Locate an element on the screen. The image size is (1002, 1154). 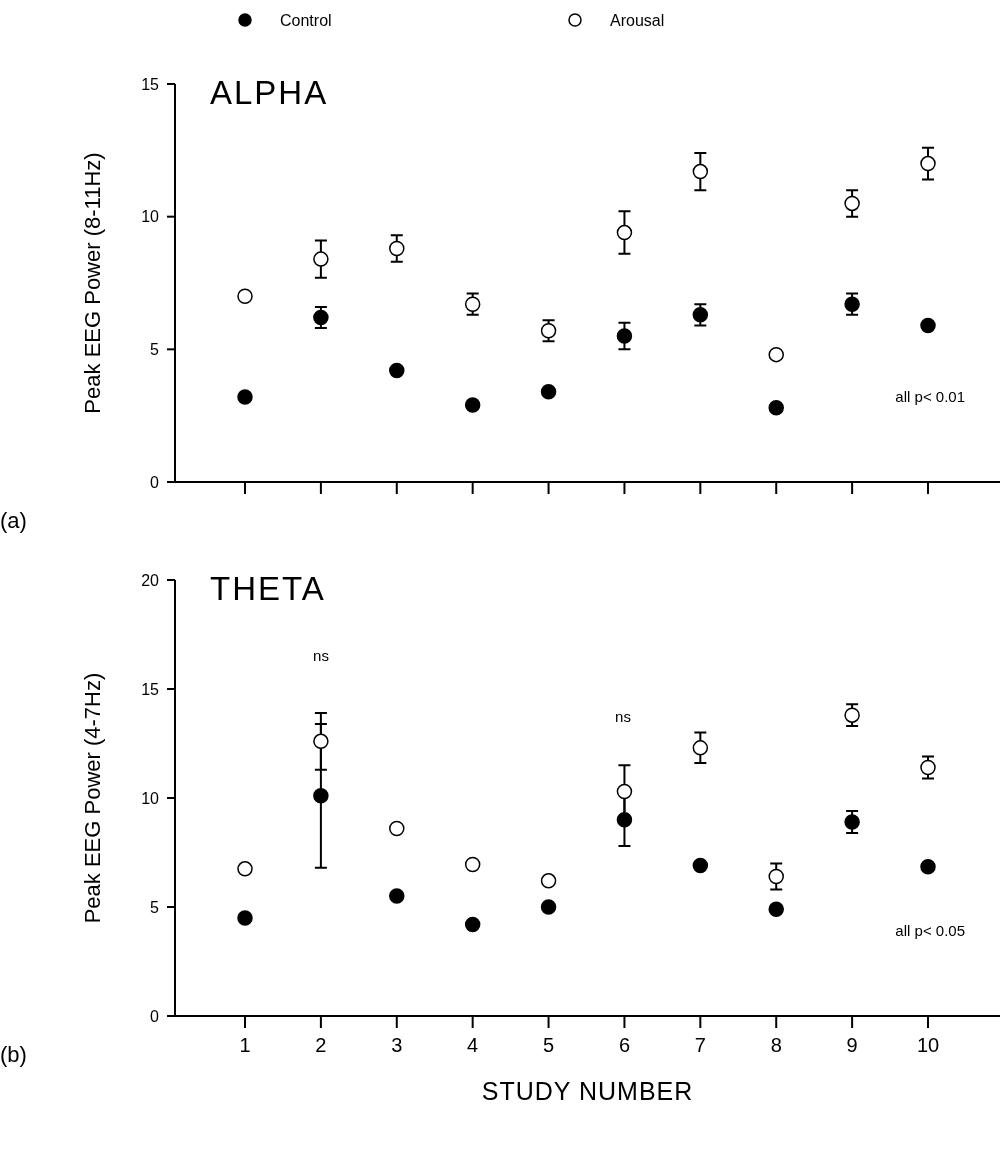
annotation: all p< 0.01 is located at coordinates (930, 396).